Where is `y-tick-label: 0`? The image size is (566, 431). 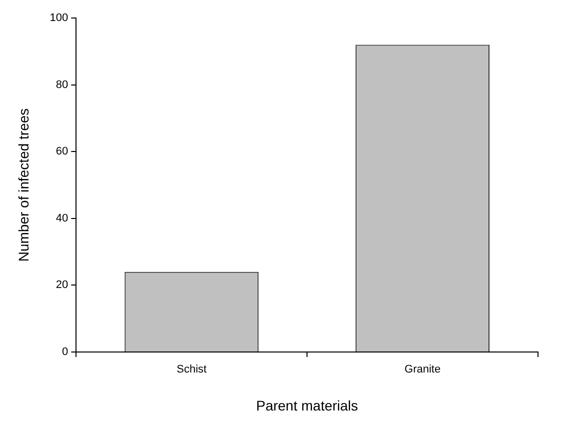 y-tick-label: 0 is located at coordinates (65, 352).